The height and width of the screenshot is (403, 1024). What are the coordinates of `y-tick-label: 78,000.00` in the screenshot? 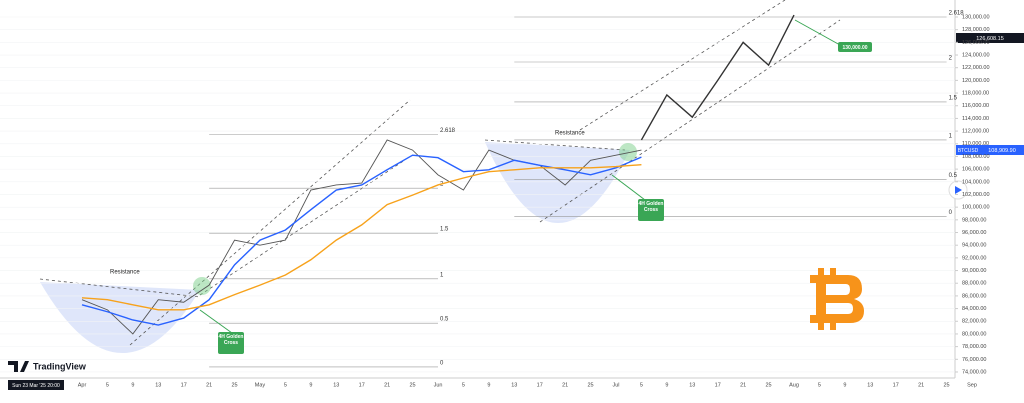 It's located at (974, 347).